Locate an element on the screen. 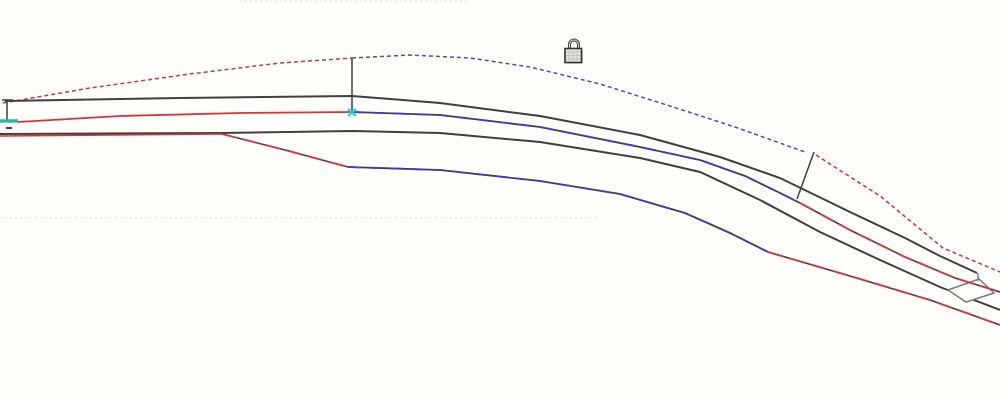  lock-shackle-inner is located at coordinates (574, 44).